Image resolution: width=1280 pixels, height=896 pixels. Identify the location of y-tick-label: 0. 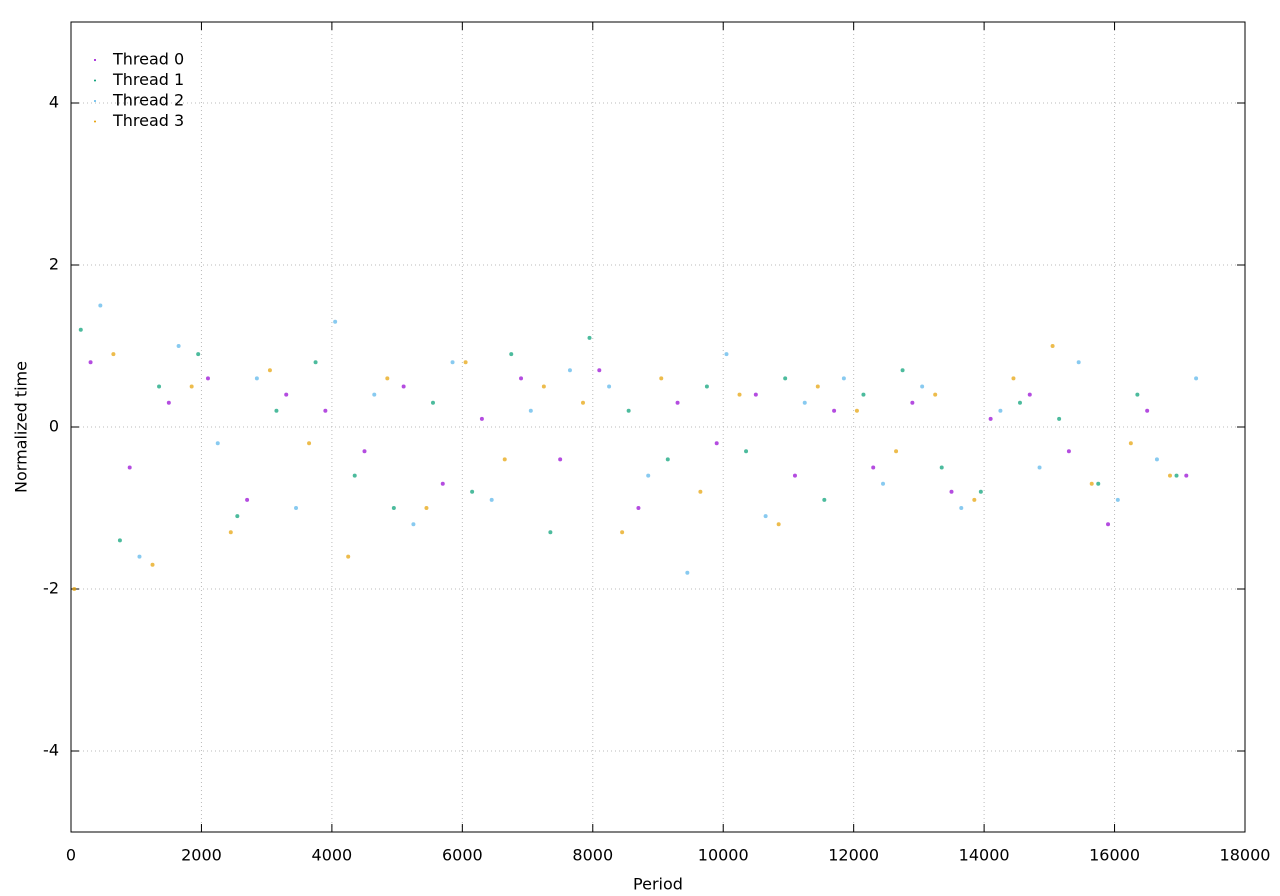
(54, 426).